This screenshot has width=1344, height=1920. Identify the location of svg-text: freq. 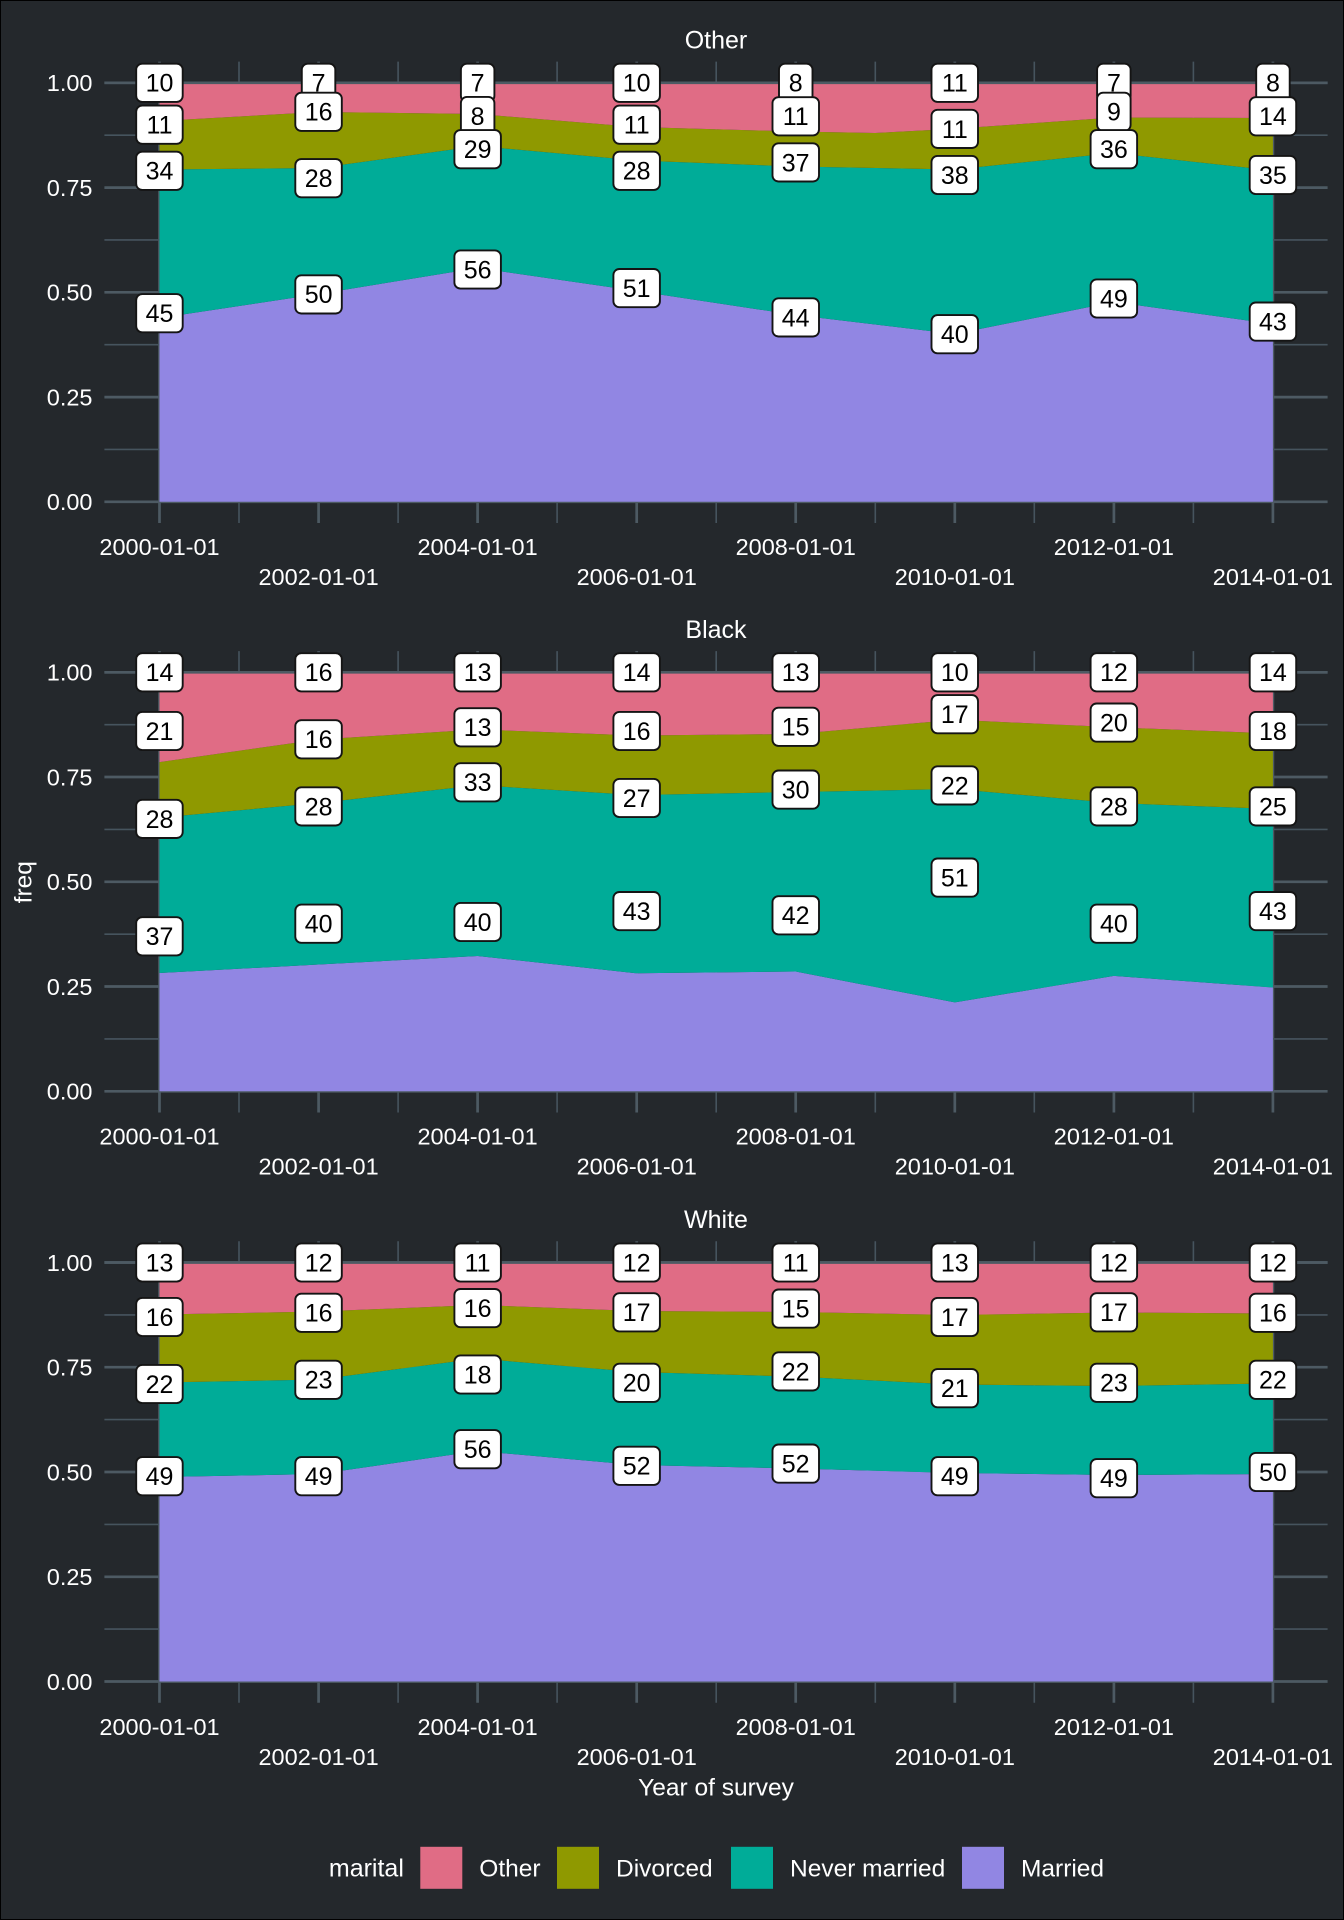
(24, 882).